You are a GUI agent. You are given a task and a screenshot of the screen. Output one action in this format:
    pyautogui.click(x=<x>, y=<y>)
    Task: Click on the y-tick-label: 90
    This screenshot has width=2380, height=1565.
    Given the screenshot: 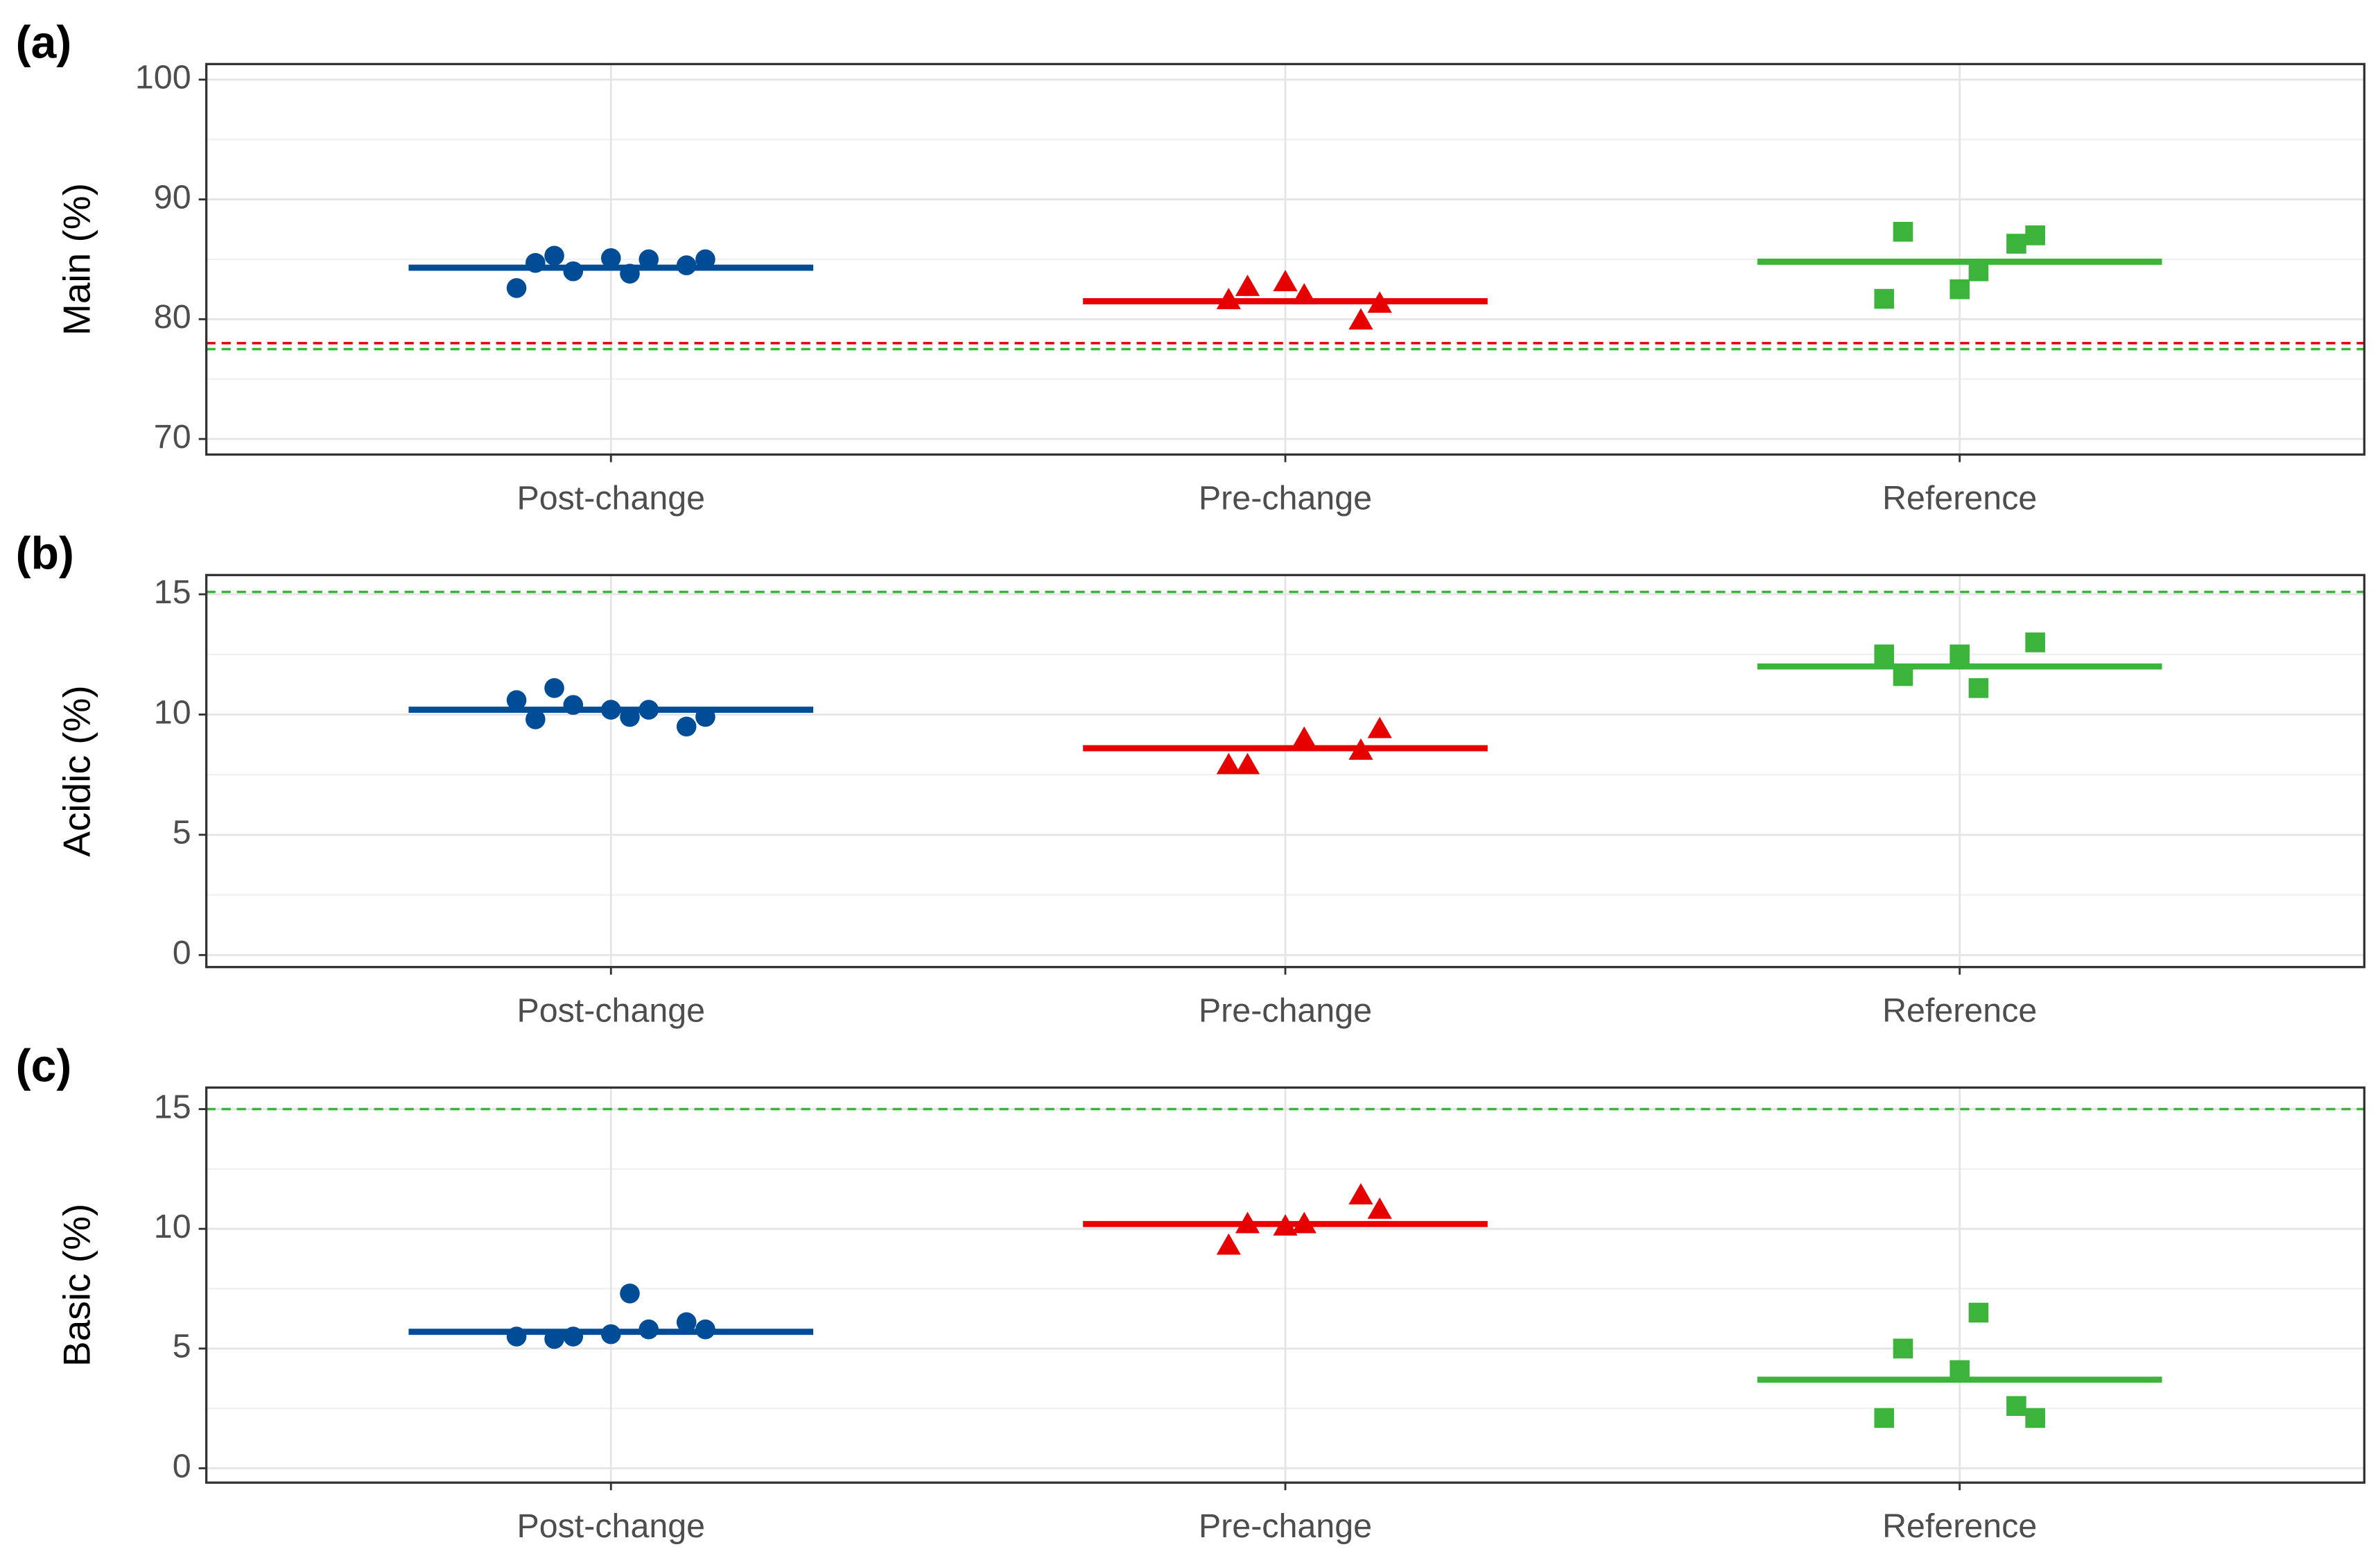 What is the action you would take?
    pyautogui.click(x=172, y=197)
    